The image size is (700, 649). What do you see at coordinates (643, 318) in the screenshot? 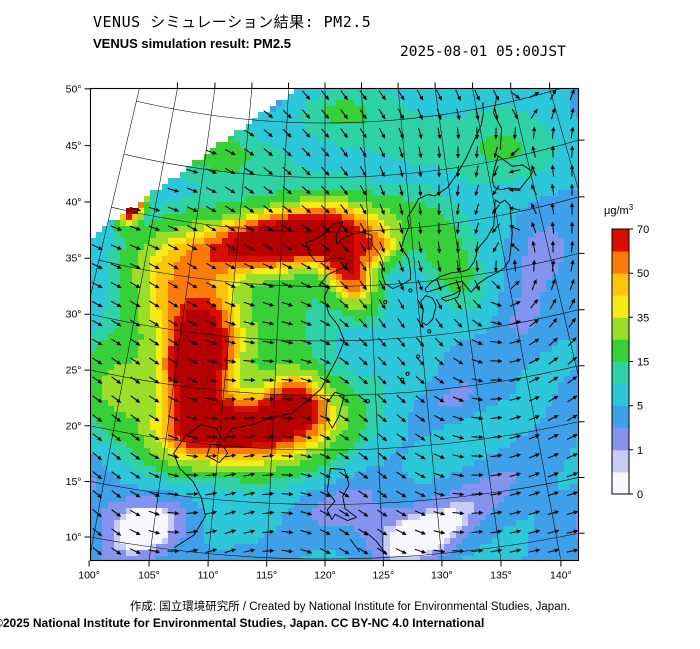
I see `colorbar-tick-label: 35` at bounding box center [643, 318].